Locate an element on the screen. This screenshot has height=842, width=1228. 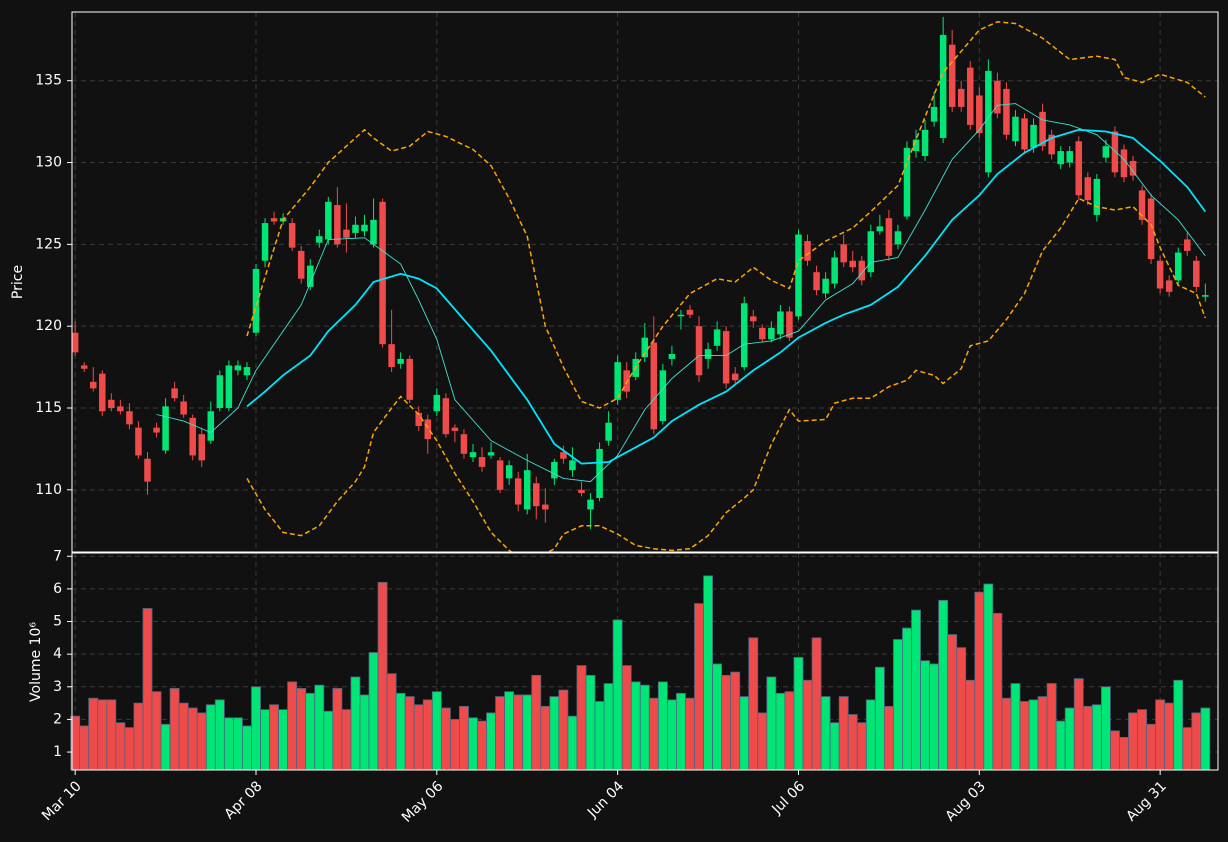
y-tick-label: 7 is located at coordinates (57, 556).